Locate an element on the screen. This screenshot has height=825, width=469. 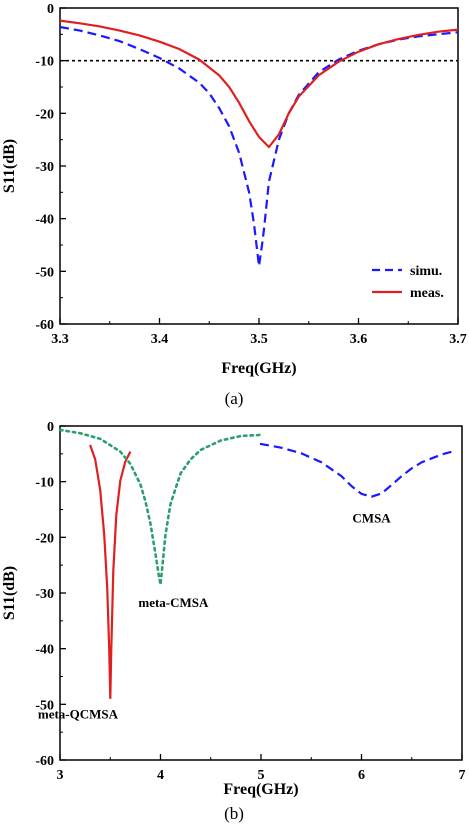
x-axis-title-a: Freq(GHz) is located at coordinates (258, 368).